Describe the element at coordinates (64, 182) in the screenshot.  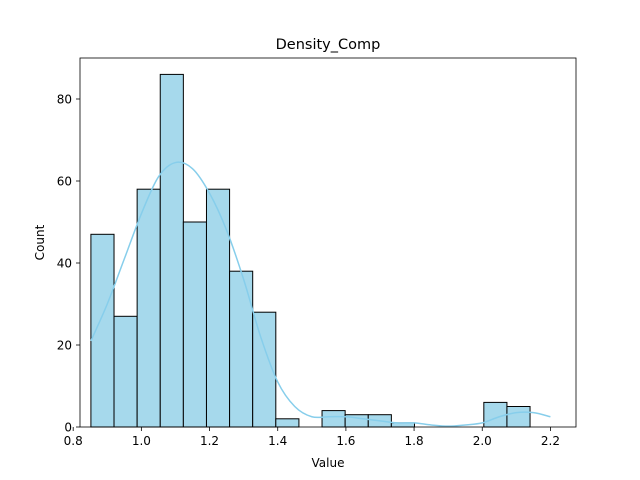
I see `y-tick-label: 60` at that location.